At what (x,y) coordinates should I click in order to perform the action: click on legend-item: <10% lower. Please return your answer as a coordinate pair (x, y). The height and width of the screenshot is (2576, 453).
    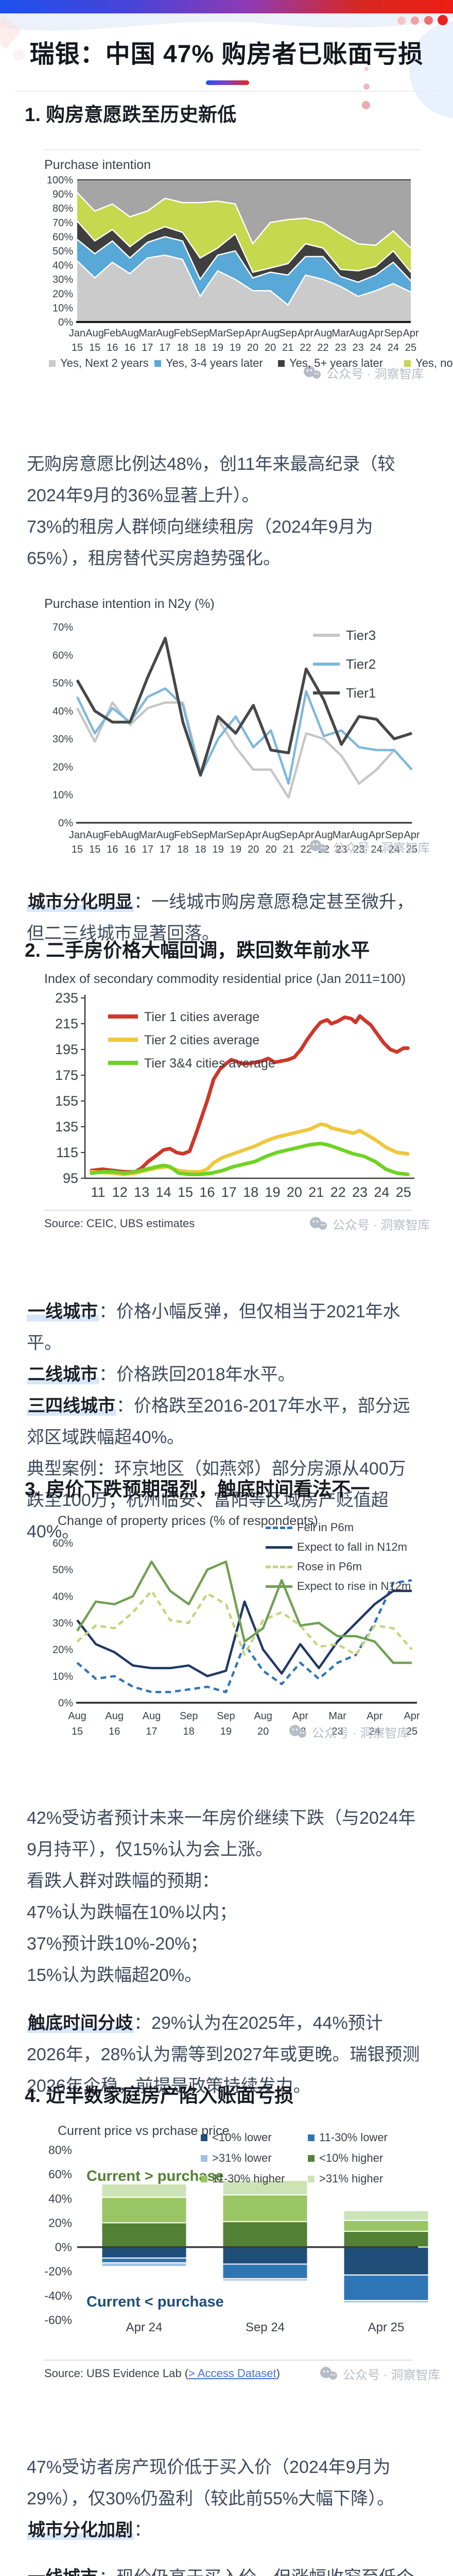
    Looking at the image, I should click on (236, 2137).